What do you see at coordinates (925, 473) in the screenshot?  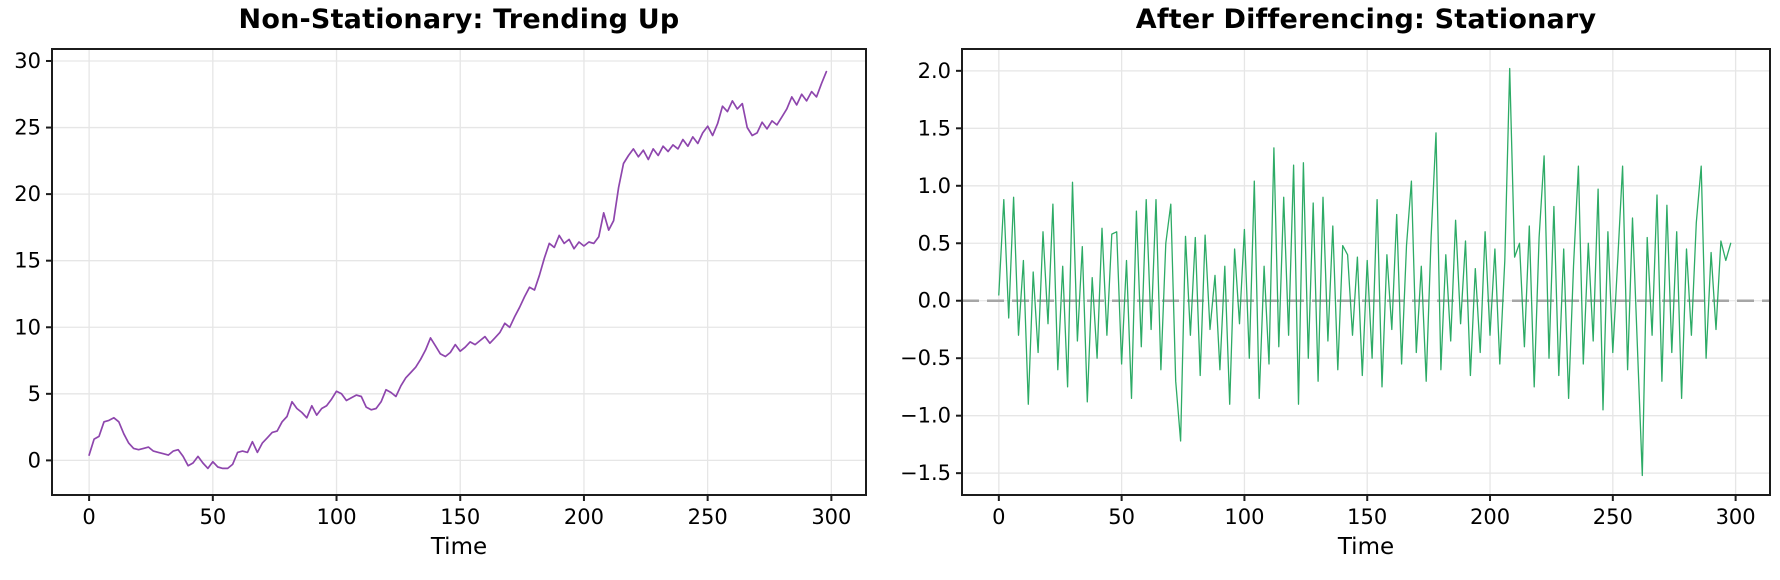 I see `y-tick-label: −1.5` at bounding box center [925, 473].